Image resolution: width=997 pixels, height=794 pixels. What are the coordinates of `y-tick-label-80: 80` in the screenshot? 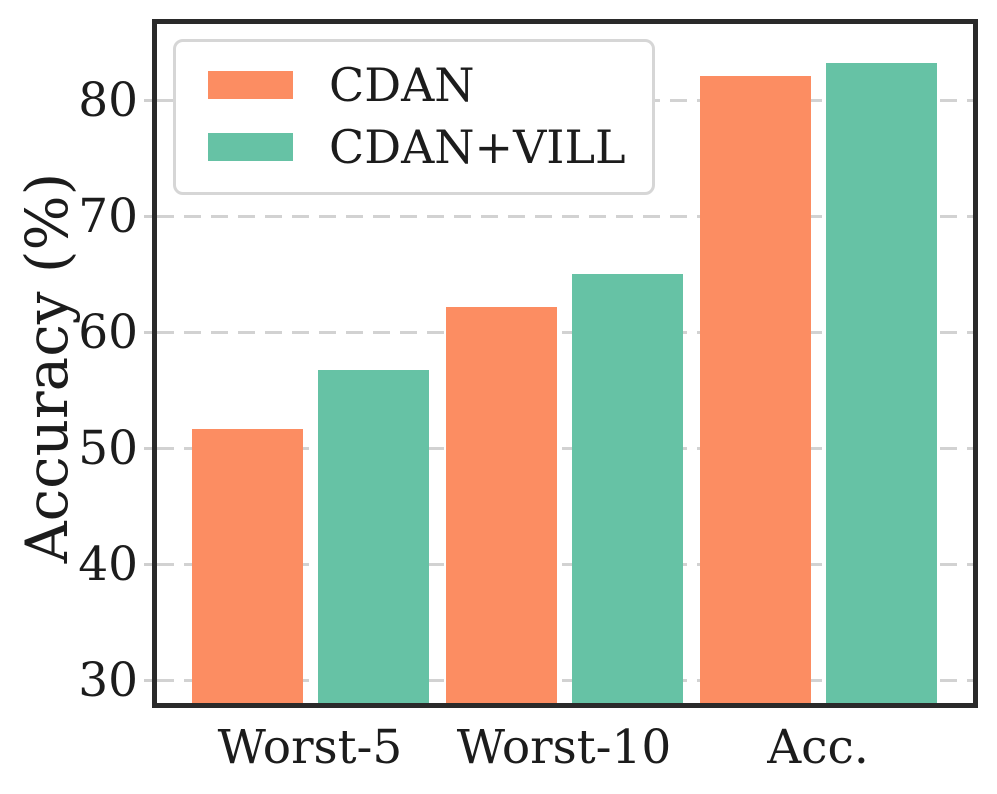 It's located at (108, 101).